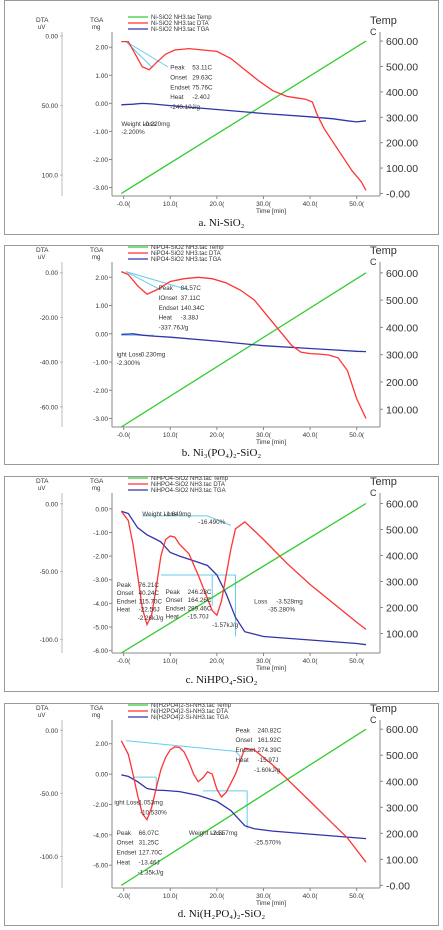  Describe the element at coordinates (267, 770) in the screenshot. I see `annotation-value: -1.60kJ/g` at that location.